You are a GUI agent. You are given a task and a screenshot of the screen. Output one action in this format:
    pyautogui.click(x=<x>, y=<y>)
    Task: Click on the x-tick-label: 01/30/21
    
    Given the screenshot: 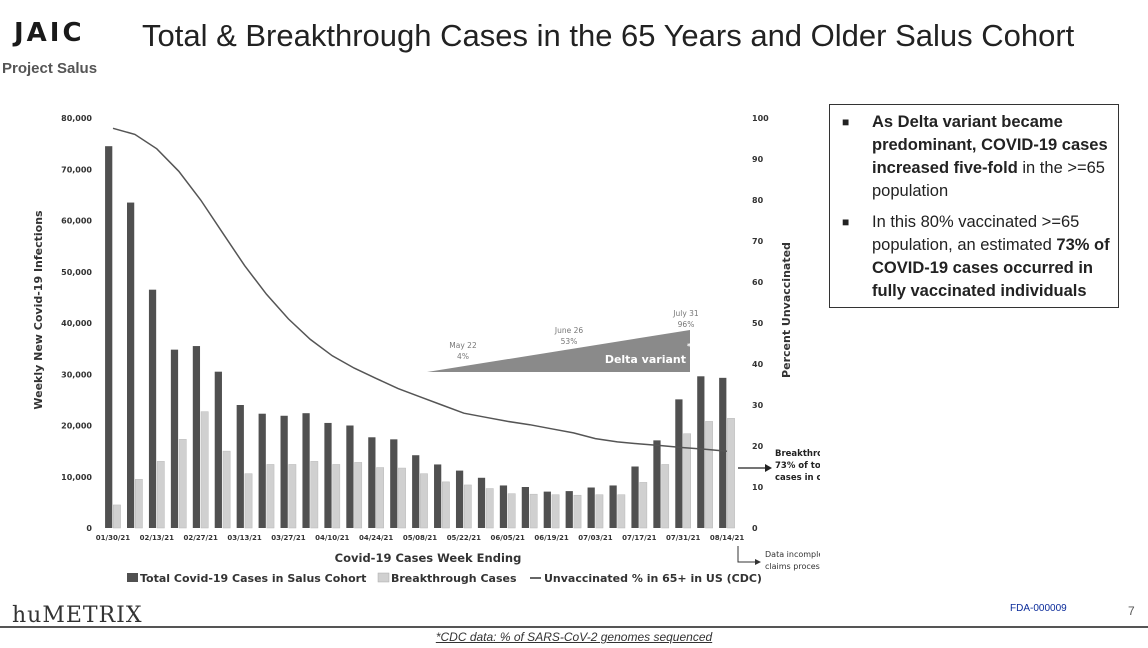 What is the action you would take?
    pyautogui.click(x=113, y=538)
    